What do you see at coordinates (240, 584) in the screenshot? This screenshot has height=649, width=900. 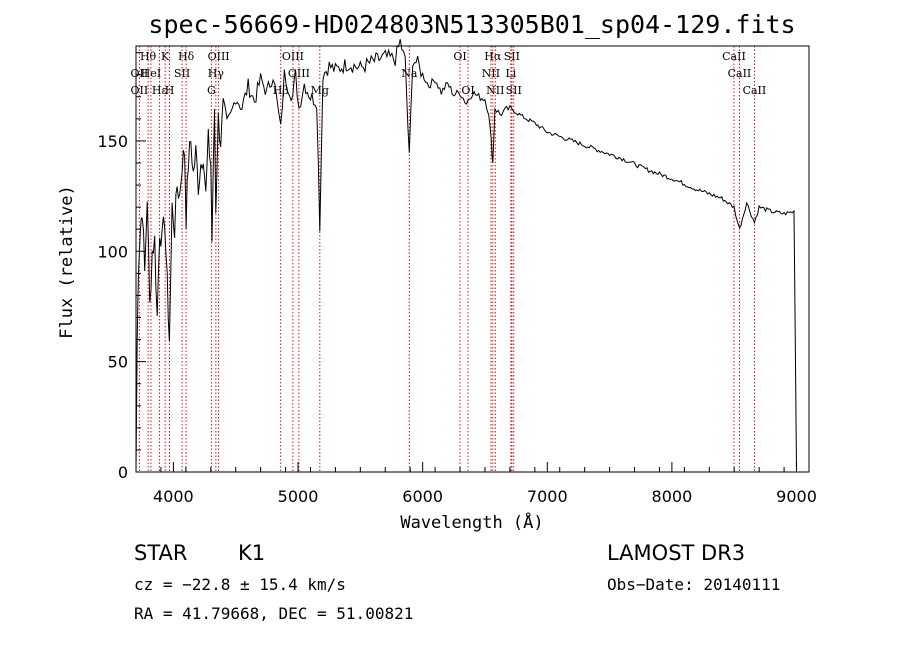 I see `redshift-cz: cz = −22.8 ± 15.4 km/s` at bounding box center [240, 584].